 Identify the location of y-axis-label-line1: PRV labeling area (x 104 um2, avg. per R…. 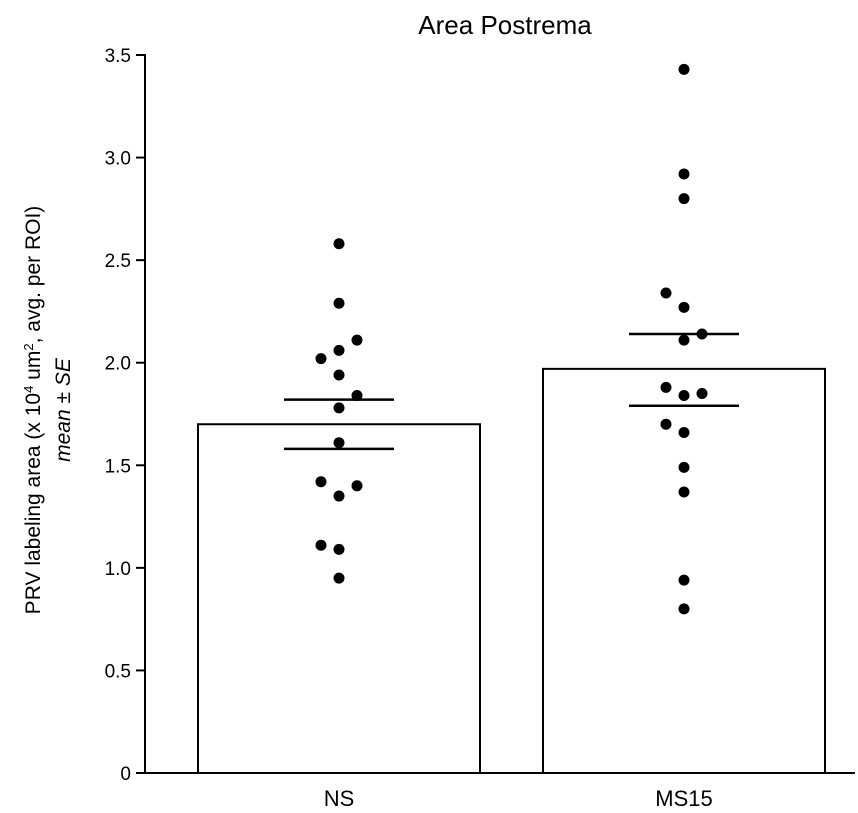
(33, 410).